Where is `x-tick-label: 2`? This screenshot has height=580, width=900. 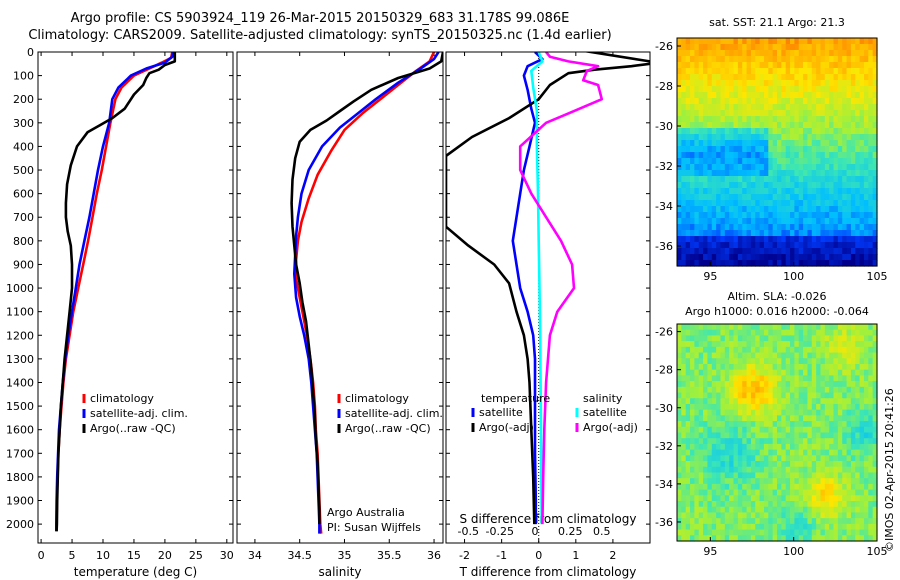
x-tick-label: 2 is located at coordinates (612, 555).